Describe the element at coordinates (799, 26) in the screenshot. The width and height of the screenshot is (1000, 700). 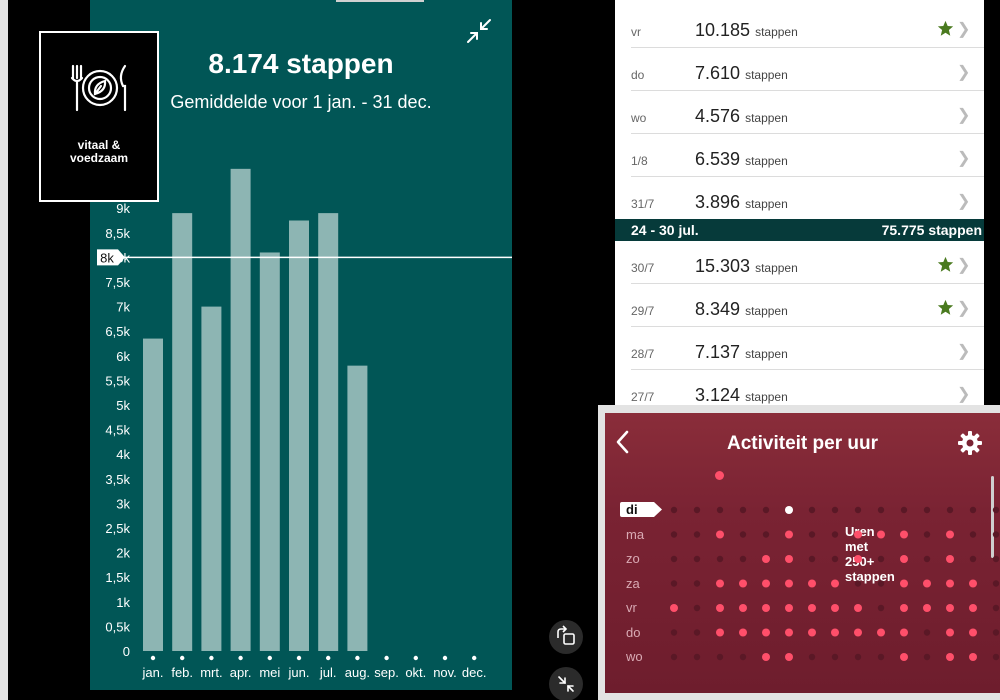
I see `list-item: vr 10.185 stappen ❯` at that location.